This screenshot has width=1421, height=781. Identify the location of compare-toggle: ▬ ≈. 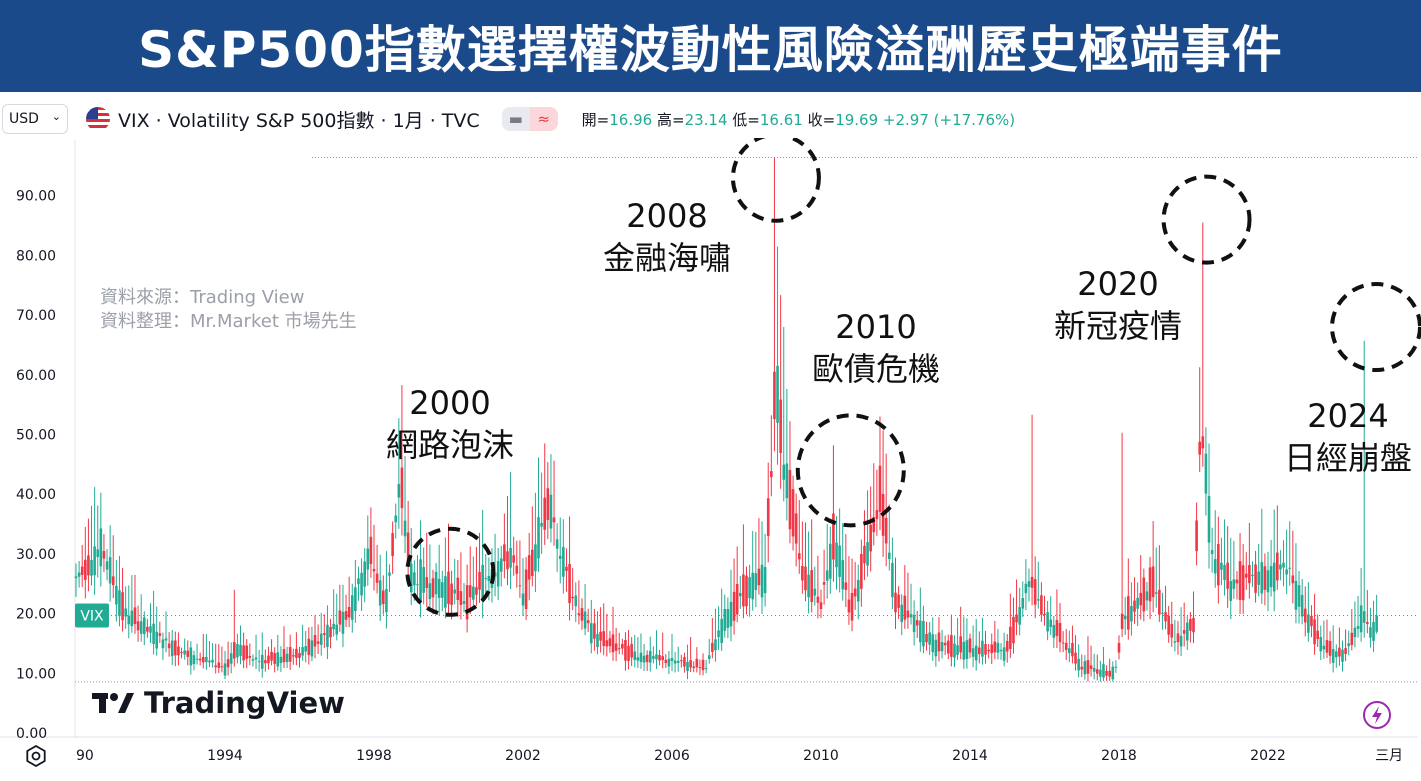
(529, 119).